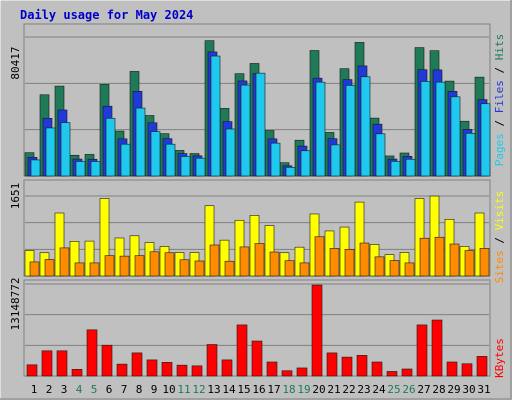 This screenshot has width=512, height=400. Describe the element at coordinates (499, 96) in the screenshot. I see `legend-files: Files` at that location.